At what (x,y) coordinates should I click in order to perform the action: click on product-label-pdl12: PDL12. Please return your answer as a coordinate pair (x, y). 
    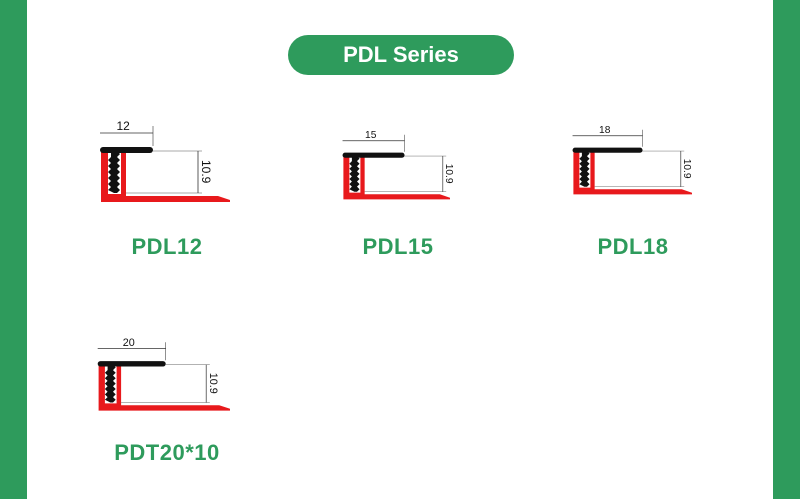
    Looking at the image, I should click on (167, 246).